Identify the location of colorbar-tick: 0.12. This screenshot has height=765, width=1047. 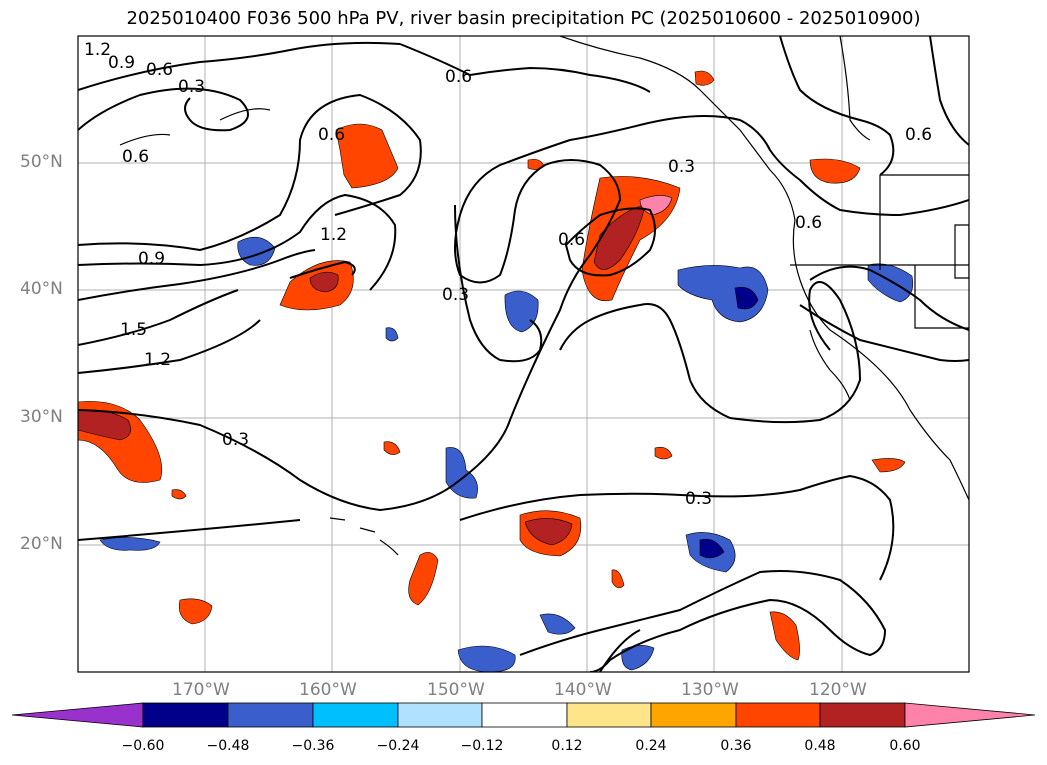
(567, 746).